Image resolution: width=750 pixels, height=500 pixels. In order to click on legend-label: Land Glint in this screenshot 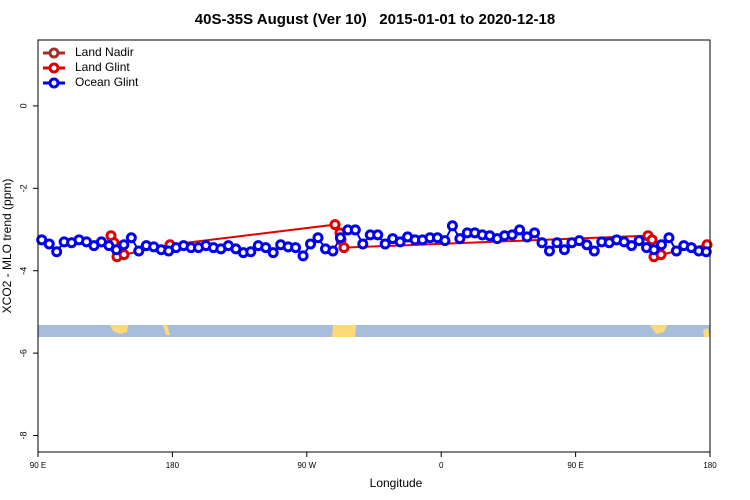, I will do `click(102, 67)`.